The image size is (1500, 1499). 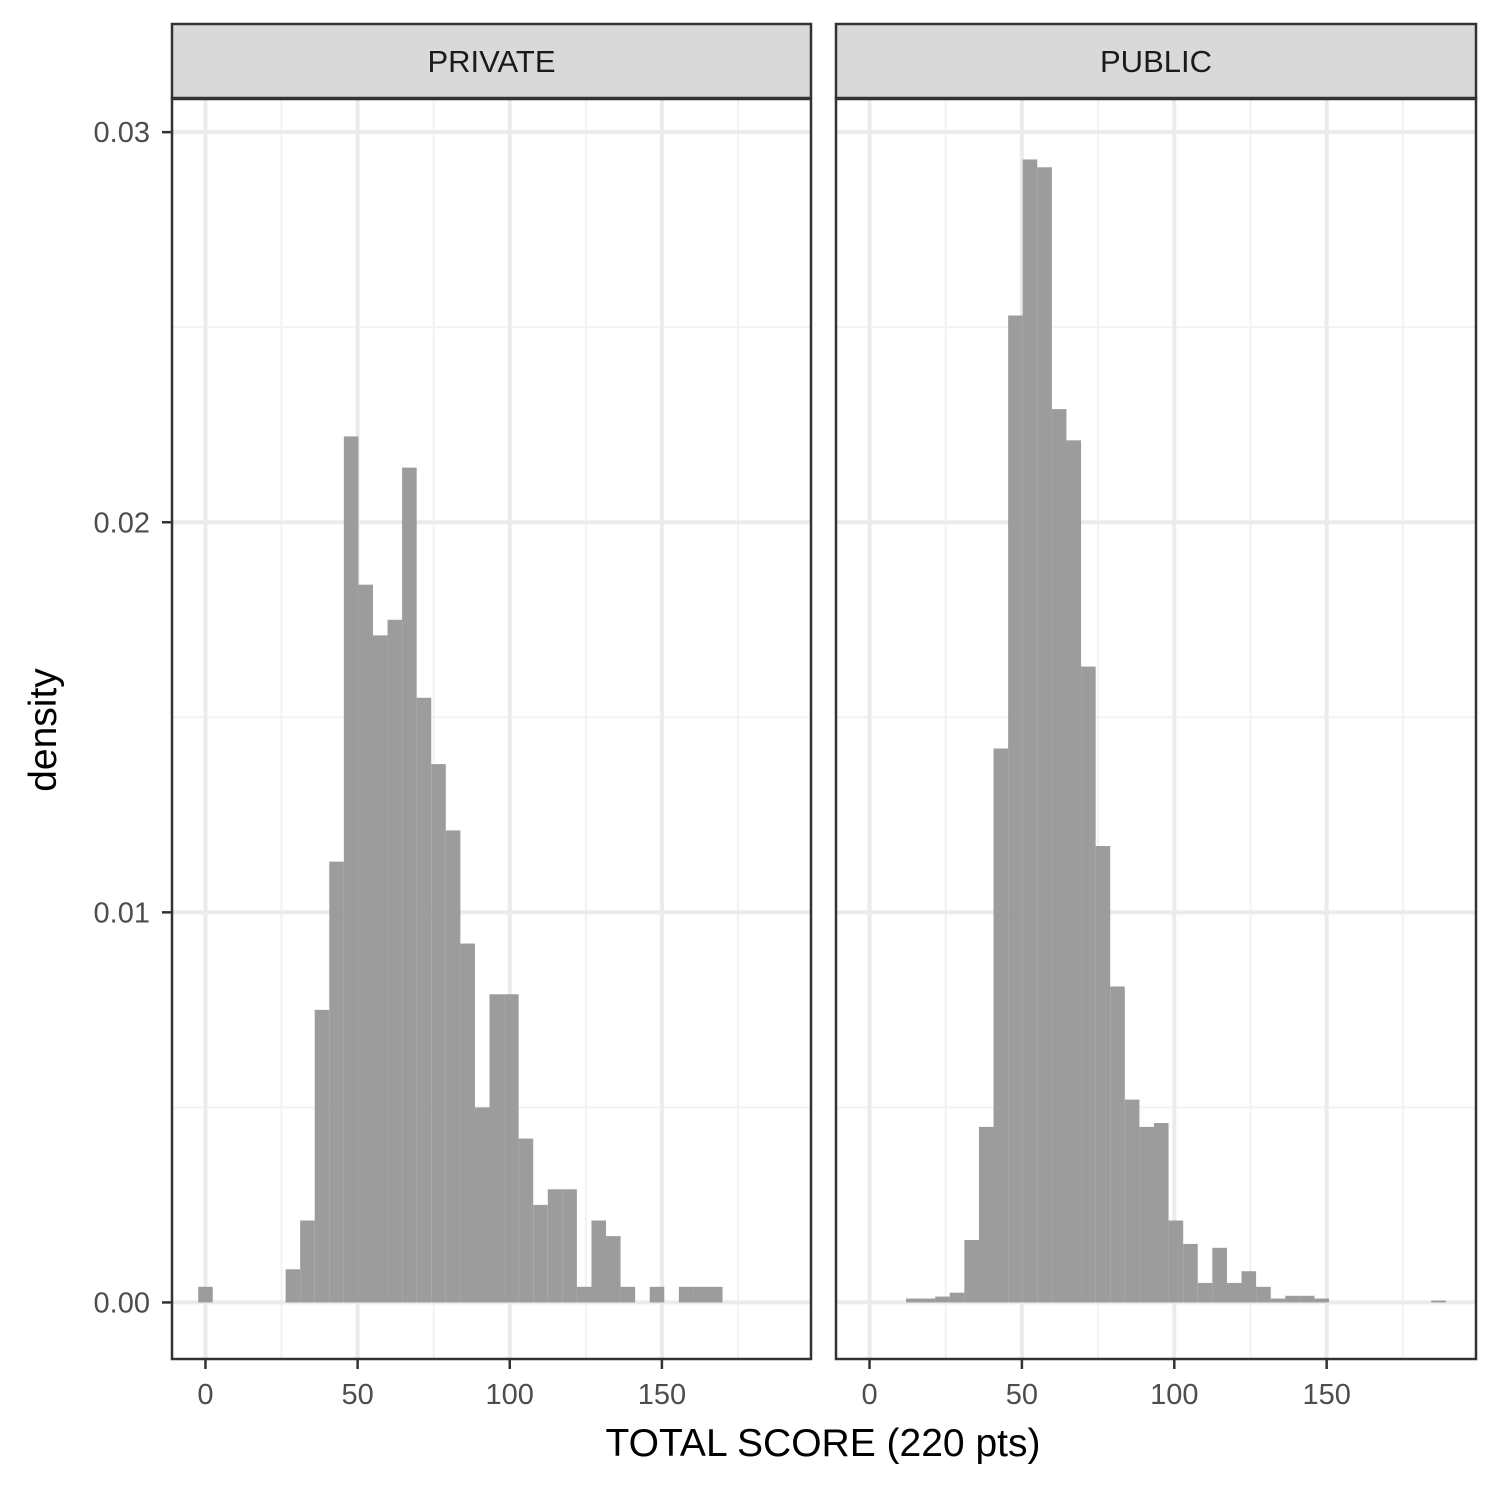 What do you see at coordinates (43, 730) in the screenshot?
I see `y-axis-title: density` at bounding box center [43, 730].